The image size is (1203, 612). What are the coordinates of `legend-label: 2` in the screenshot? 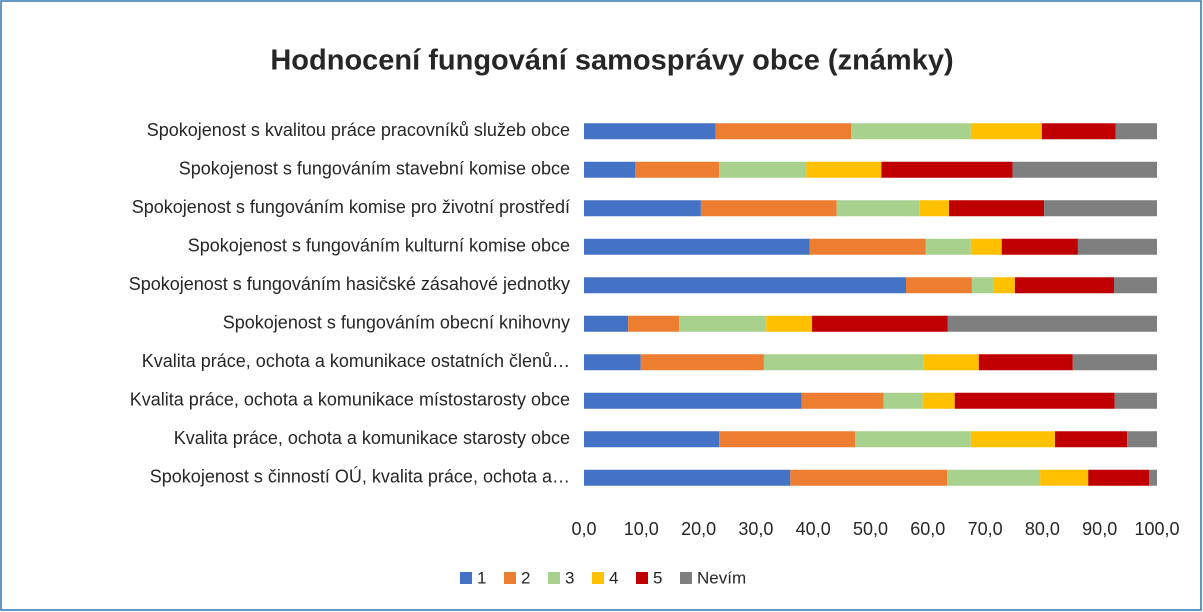 It's located at (525, 577).